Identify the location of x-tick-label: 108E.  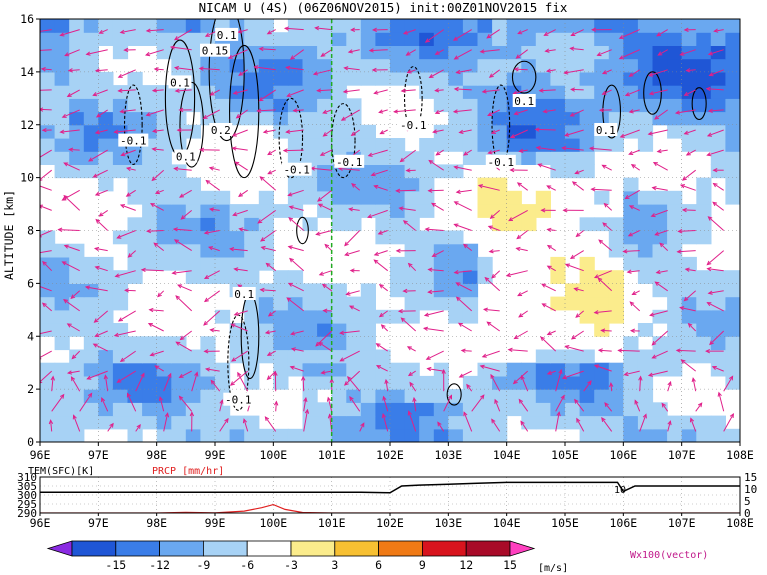
(740, 523).